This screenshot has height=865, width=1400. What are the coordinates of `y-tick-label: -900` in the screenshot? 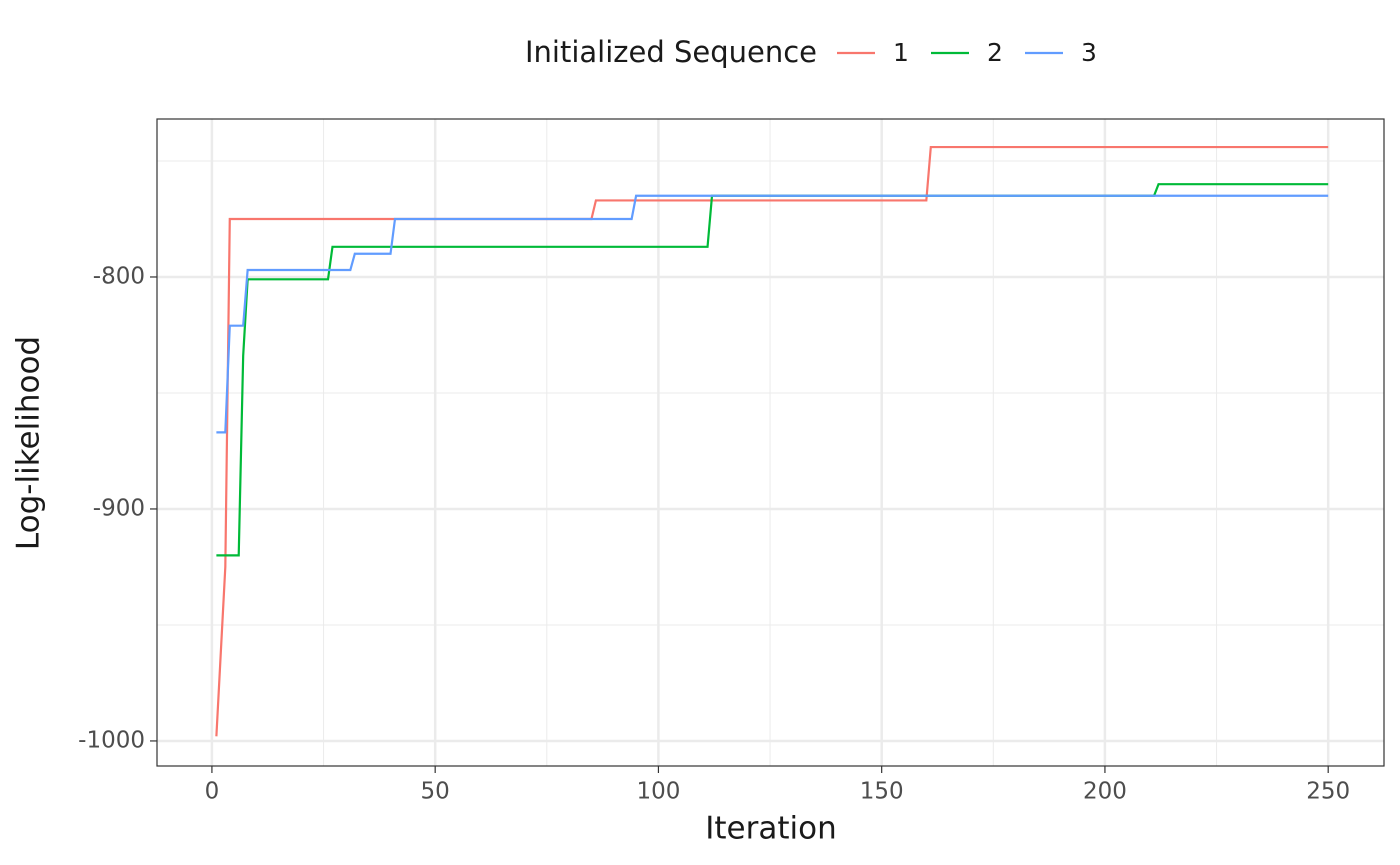 It's located at (119, 508).